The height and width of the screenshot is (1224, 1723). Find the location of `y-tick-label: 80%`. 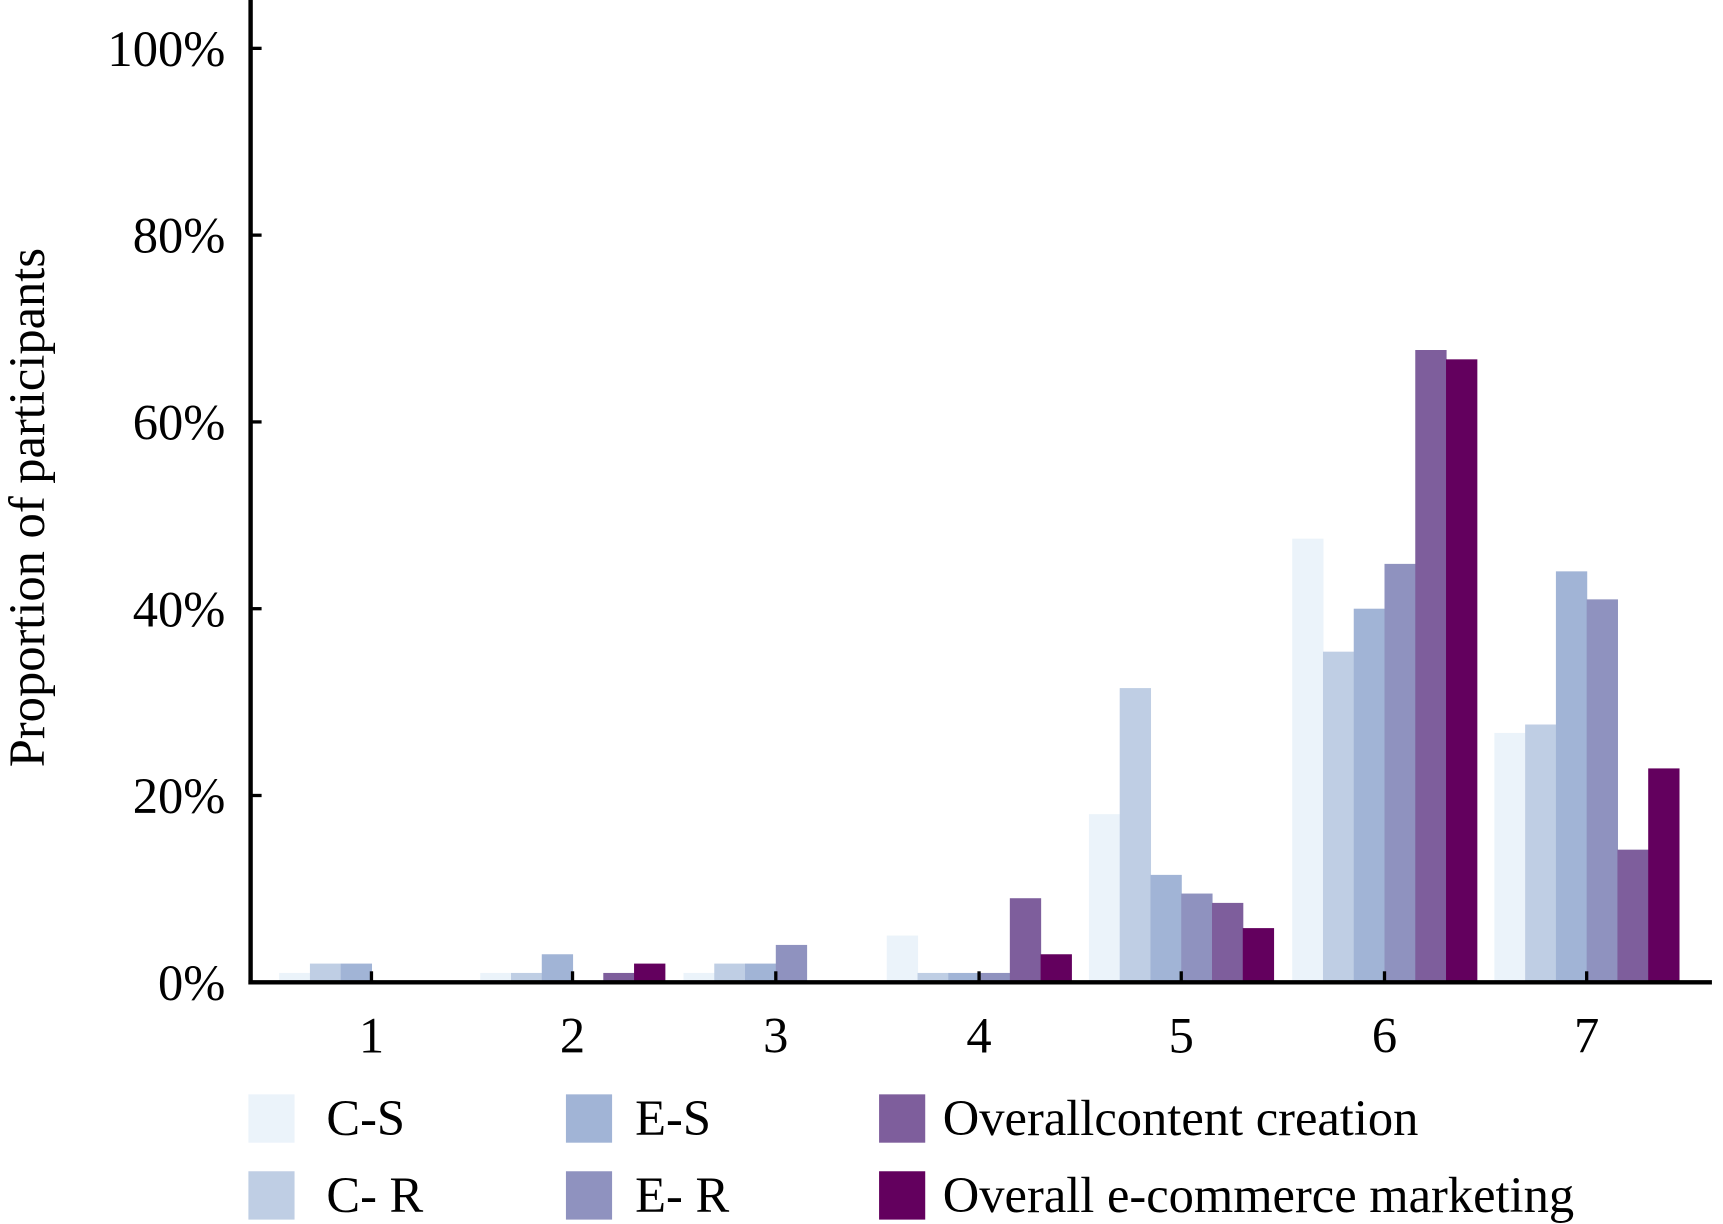

y-tick-label: 80% is located at coordinates (179, 236).